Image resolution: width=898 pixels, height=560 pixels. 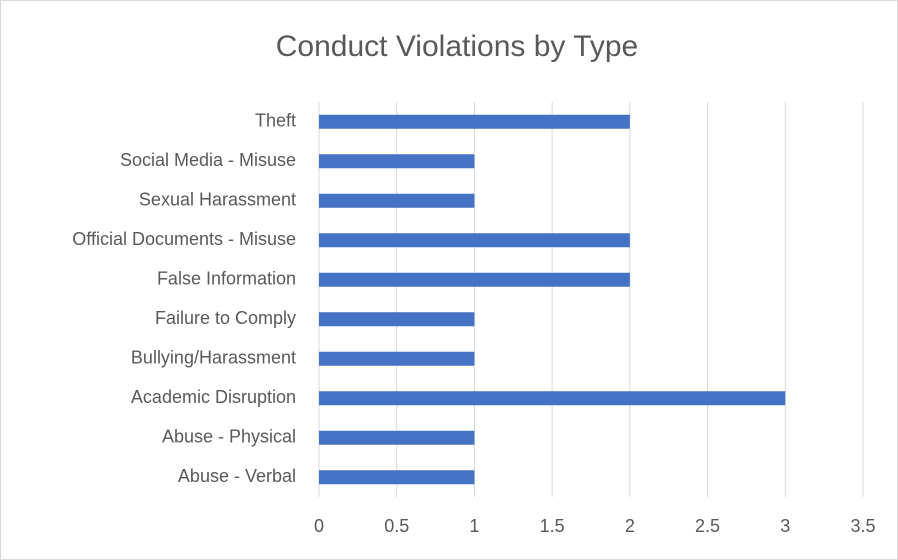 I want to click on x-tick-label: 0.5, so click(x=396, y=526).